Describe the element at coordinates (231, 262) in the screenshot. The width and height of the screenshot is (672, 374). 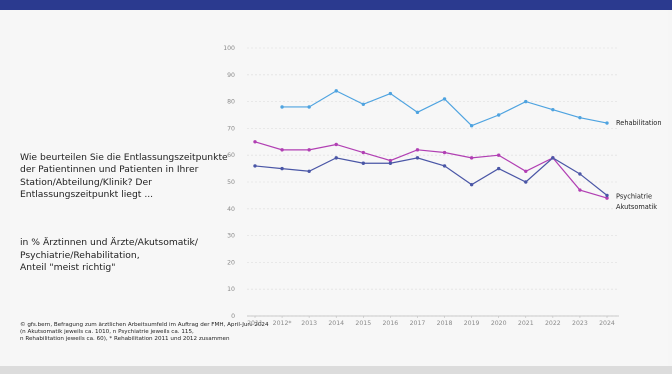
I see `y-tick-label: 20` at that location.